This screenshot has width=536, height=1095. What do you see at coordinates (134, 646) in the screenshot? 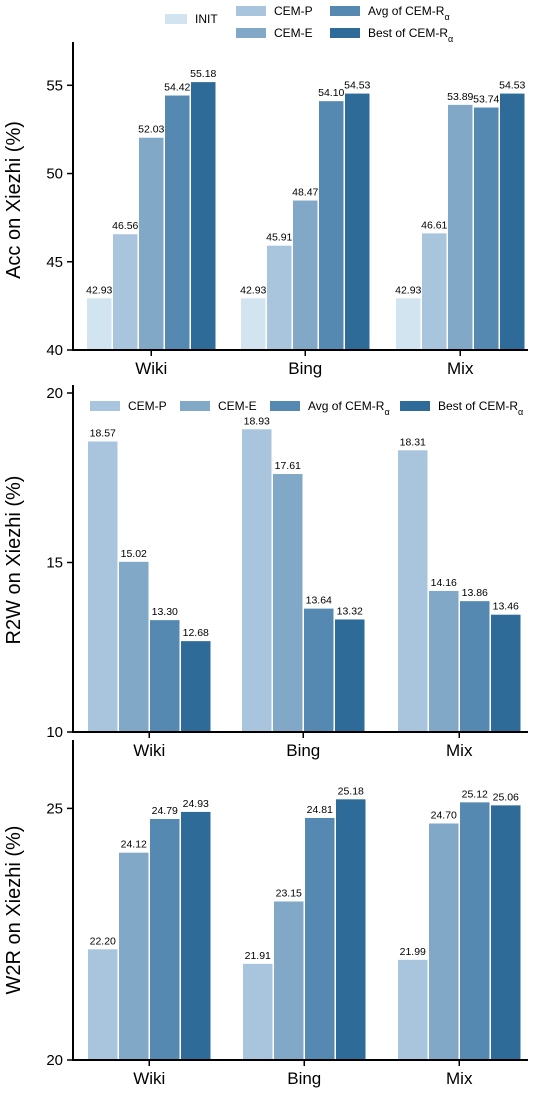
I see `r2w-bar-cem-e-wiki` at bounding box center [134, 646].